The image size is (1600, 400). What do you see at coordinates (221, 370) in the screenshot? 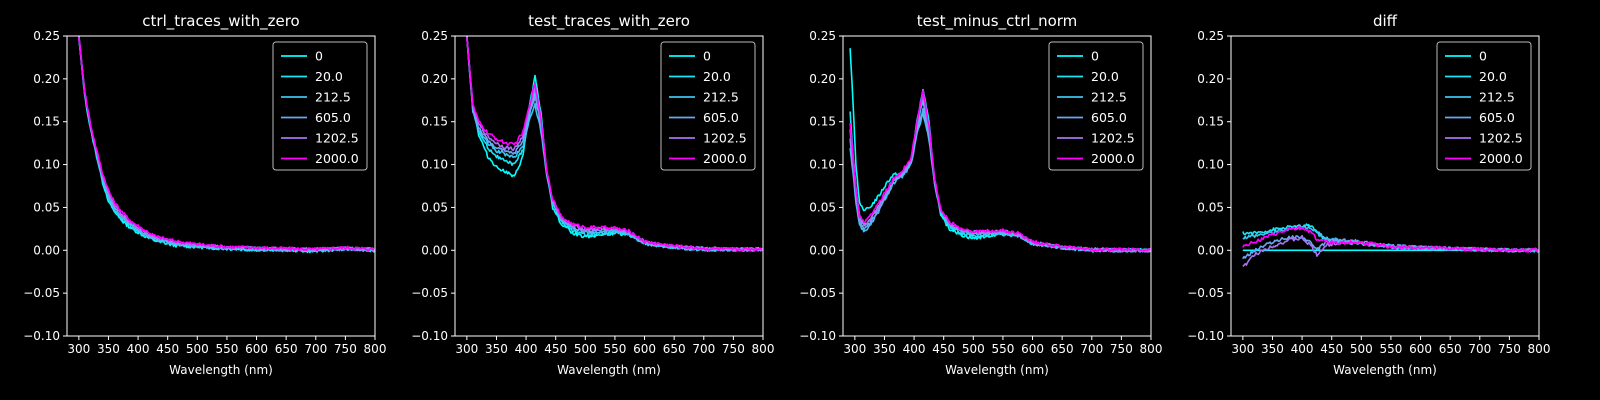
I see `x-axis-label: Wavelength (nm)` at bounding box center [221, 370].